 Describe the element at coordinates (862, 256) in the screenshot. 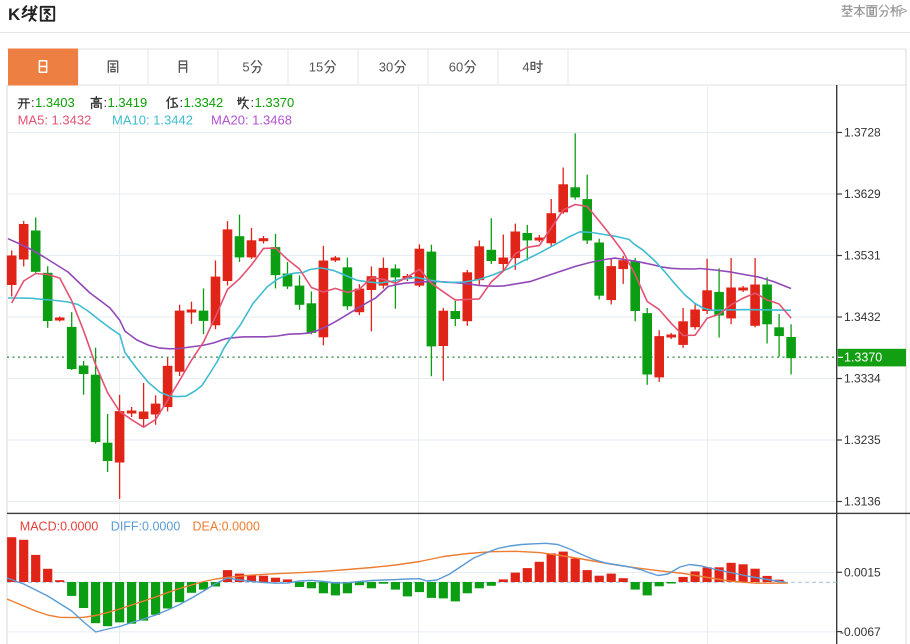

I see `svg-text: 1.3531` at that location.